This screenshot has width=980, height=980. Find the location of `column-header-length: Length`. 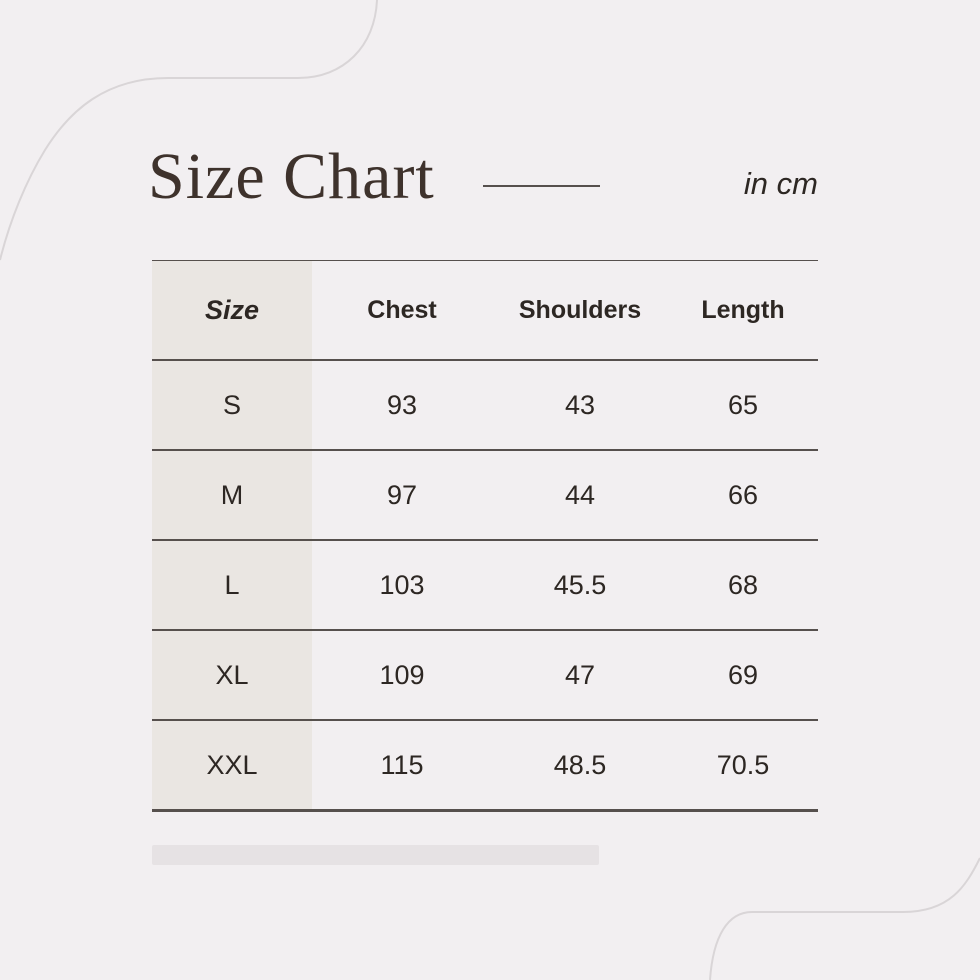

column-header-length: Length is located at coordinates (743, 309).